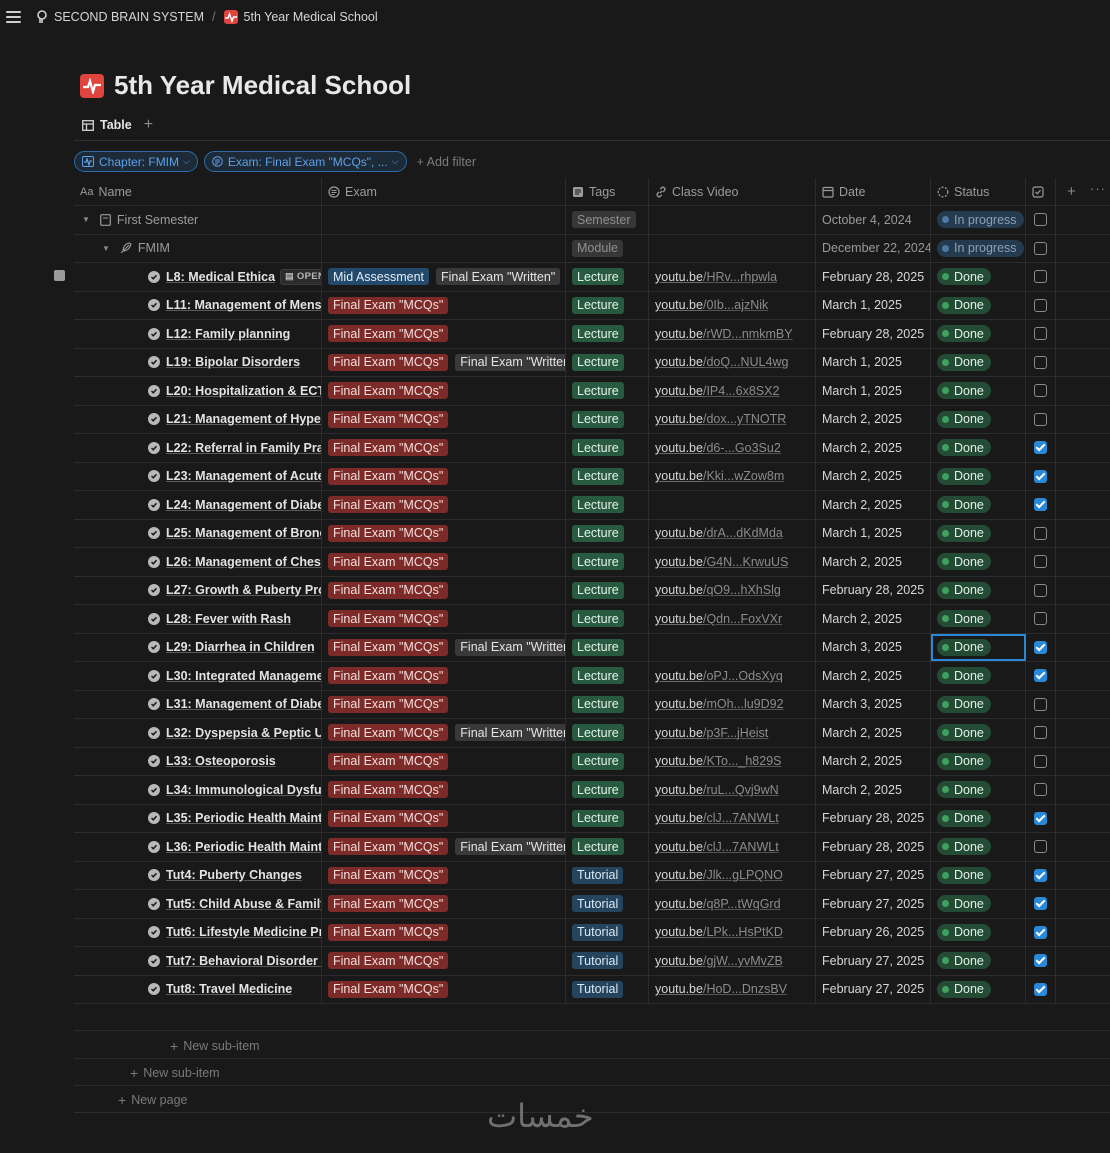 This screenshot has width=1110, height=1153. I want to click on name-cell: L30: Integrated Management of, so click(198, 676).